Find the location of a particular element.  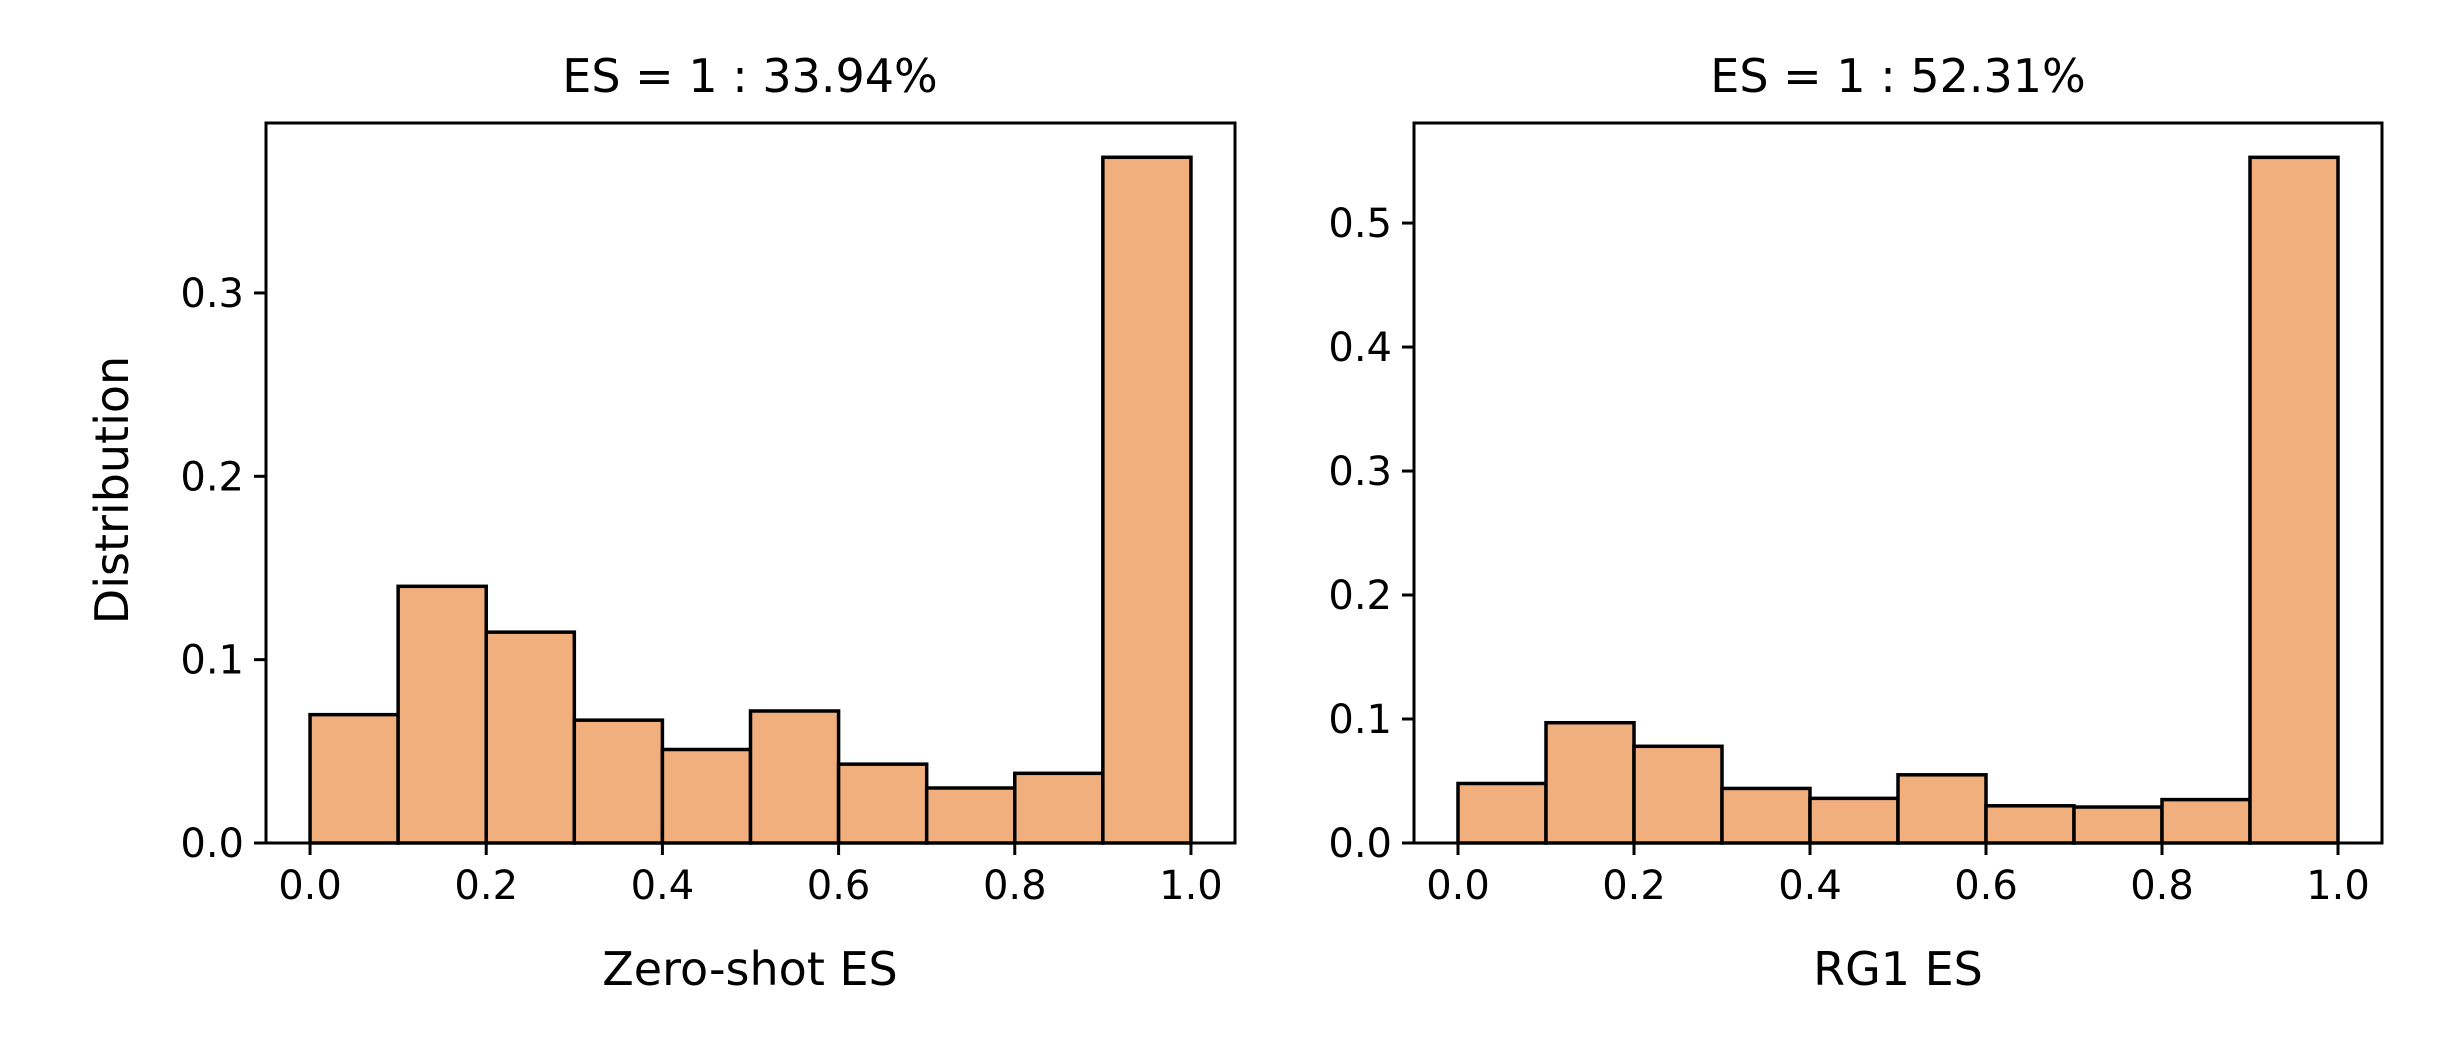

chart-title: ES = 1 : 52.31% is located at coordinates (1897, 76).